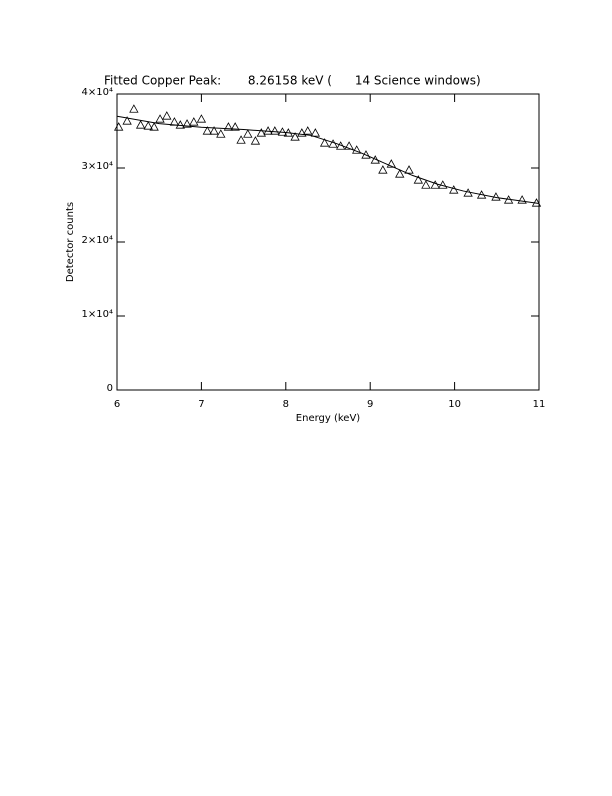 The image size is (612, 796). Describe the element at coordinates (454, 404) in the screenshot. I see `x-tick-label: 10` at that location.